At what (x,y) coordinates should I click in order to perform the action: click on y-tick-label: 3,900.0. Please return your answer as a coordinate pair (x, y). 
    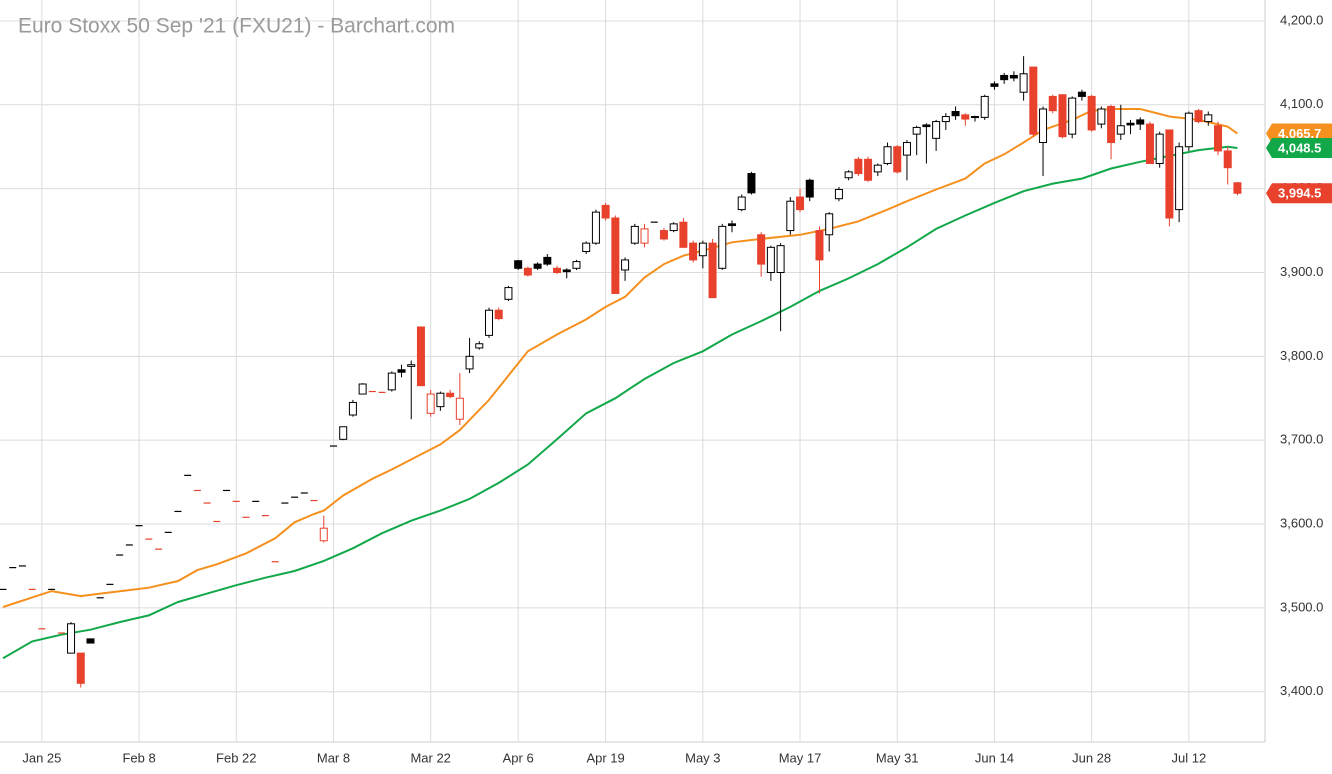
    Looking at the image, I should click on (1301, 271).